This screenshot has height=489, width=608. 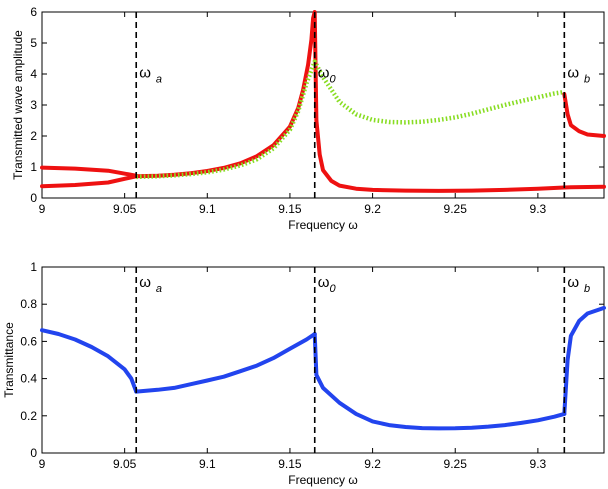 I want to click on y-tick-label: 3, so click(x=33, y=105).